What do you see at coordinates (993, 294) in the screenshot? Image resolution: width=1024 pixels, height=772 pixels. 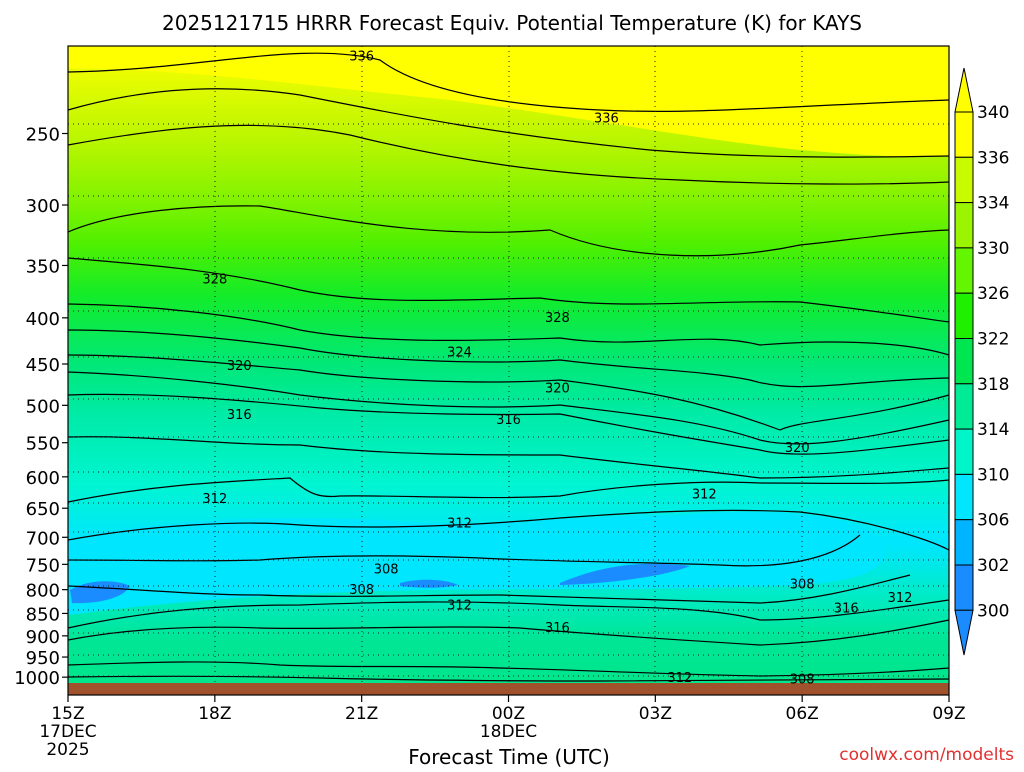 I see `colorbar-label: 326` at bounding box center [993, 294].